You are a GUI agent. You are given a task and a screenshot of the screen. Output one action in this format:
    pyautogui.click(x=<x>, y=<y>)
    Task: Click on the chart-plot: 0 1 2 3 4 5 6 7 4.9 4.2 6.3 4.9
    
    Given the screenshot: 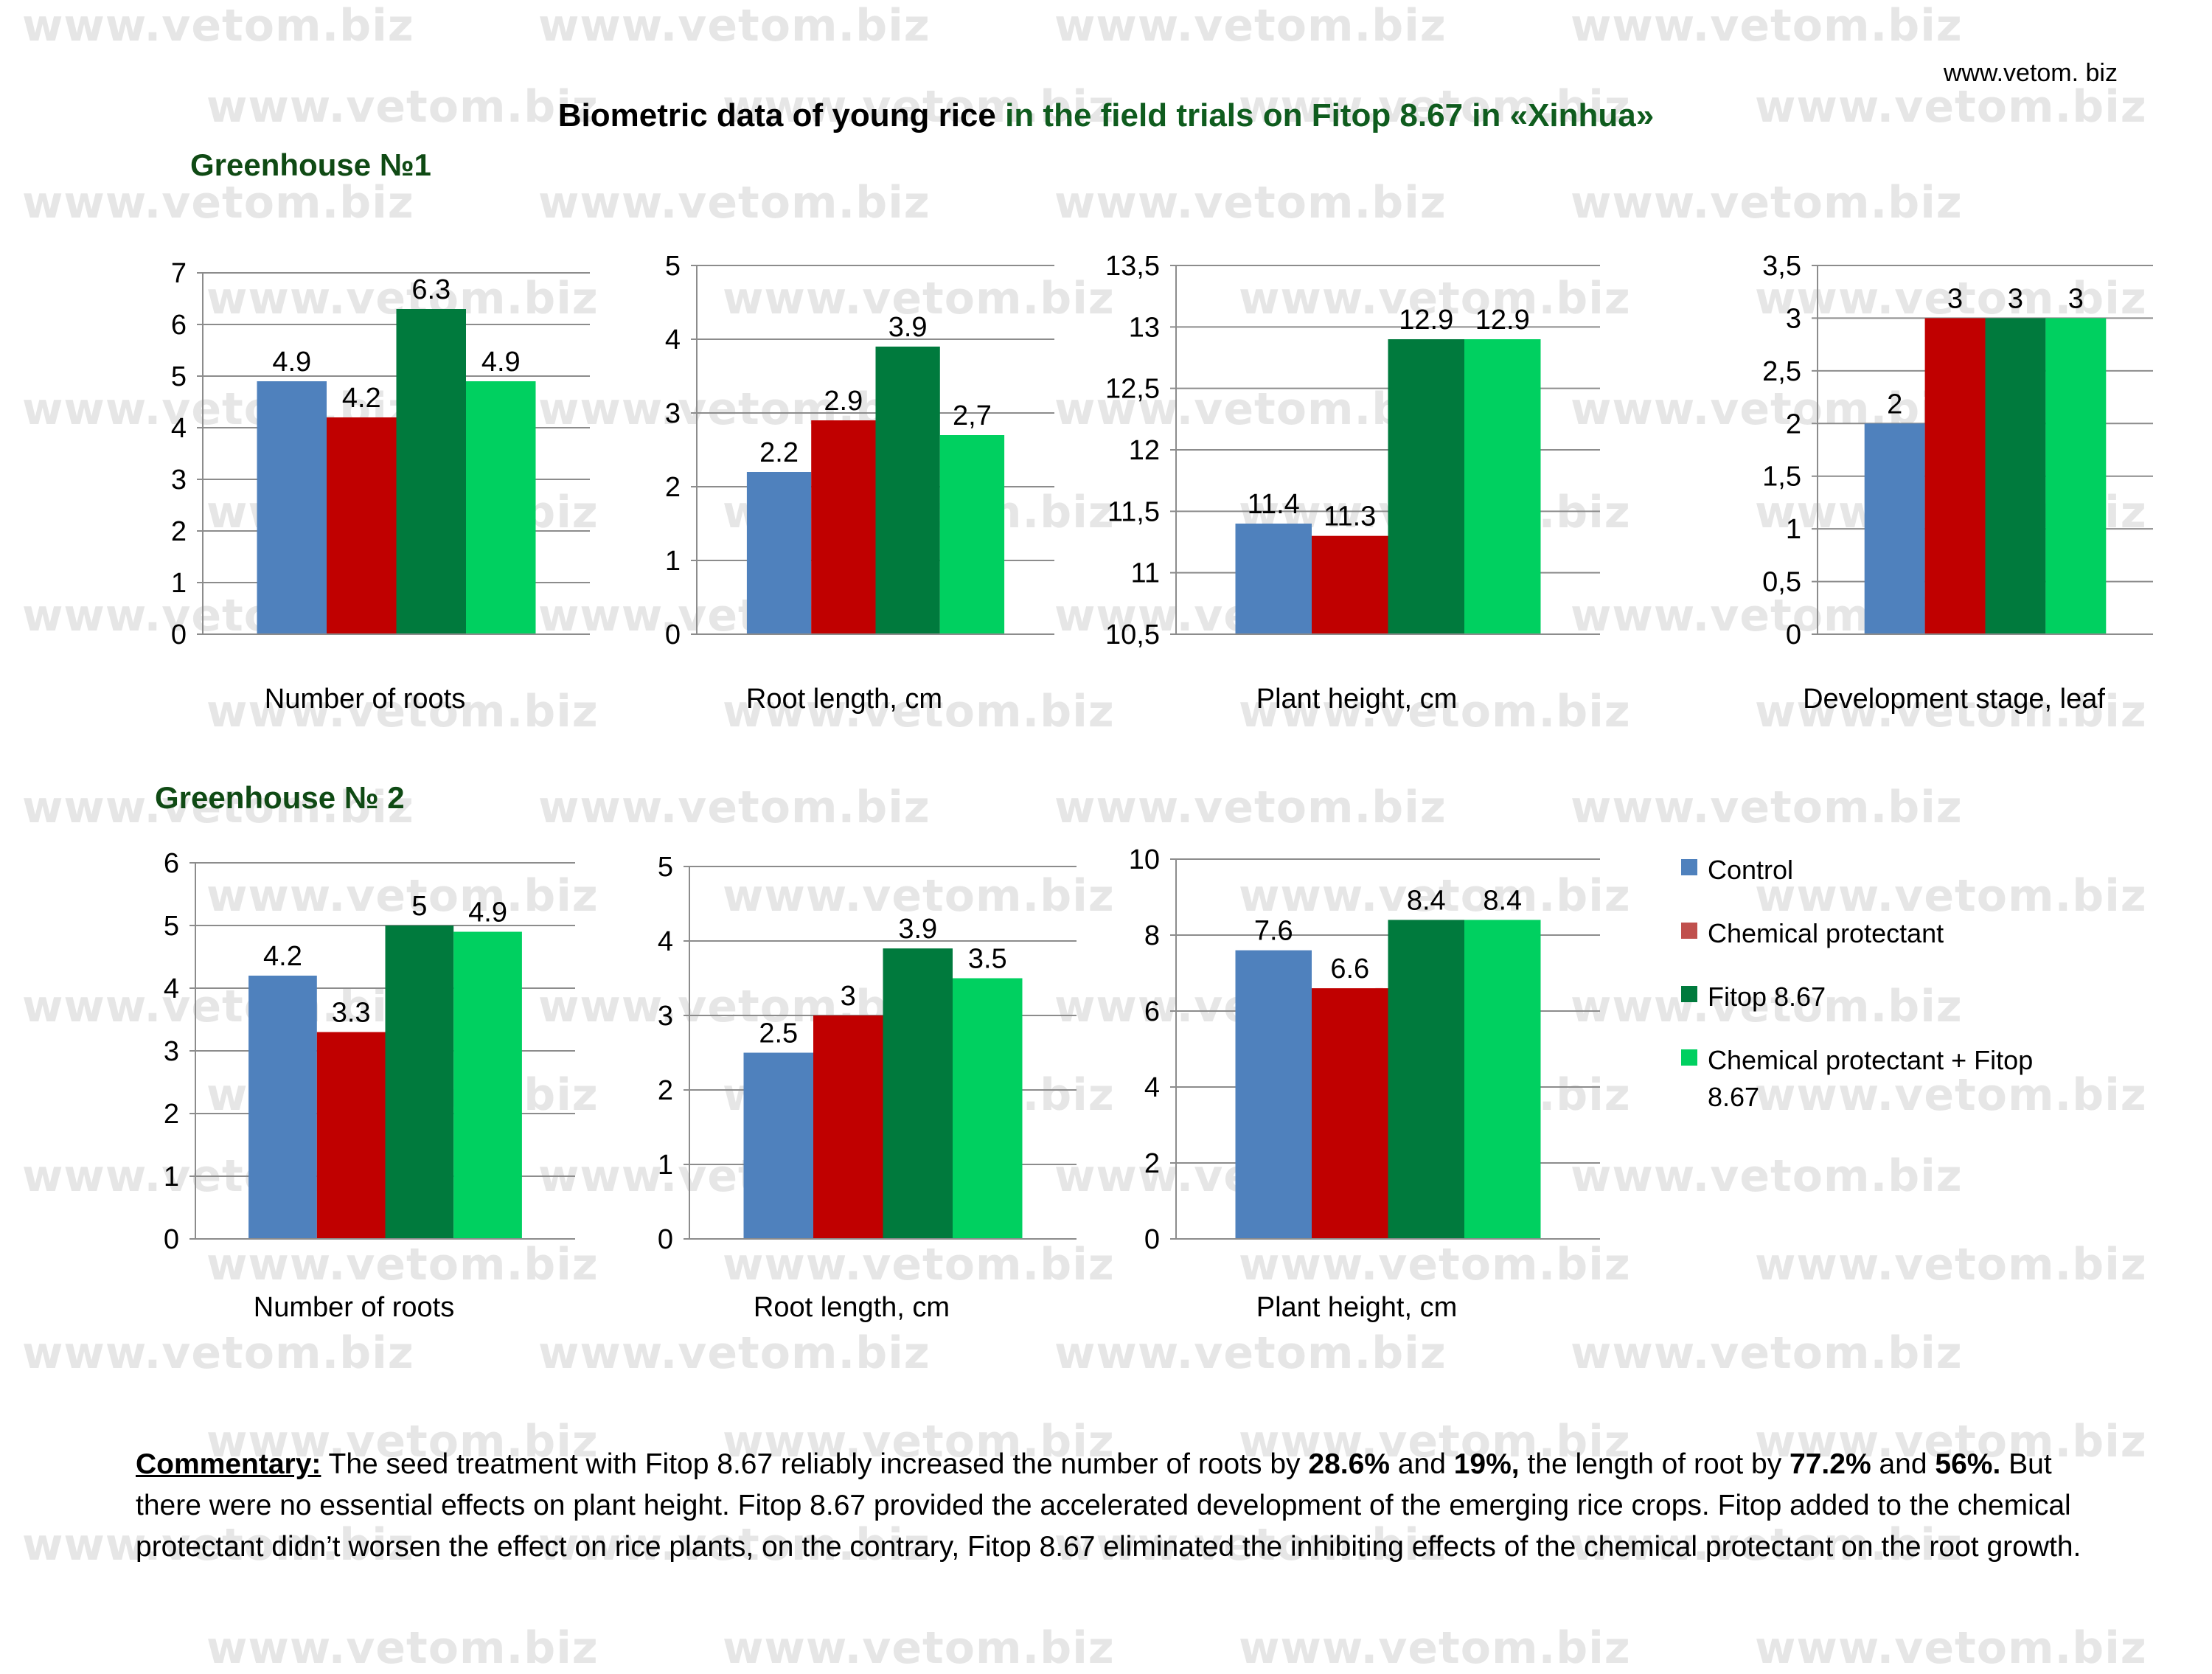 What is the action you would take?
    pyautogui.click(x=380, y=454)
    